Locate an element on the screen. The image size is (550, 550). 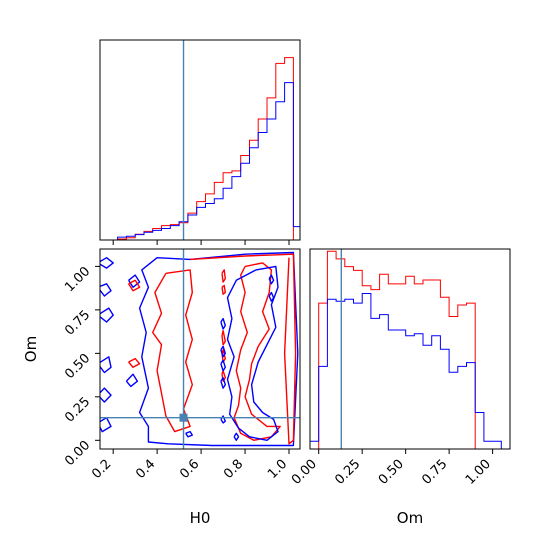
x-axis-label-H0: H0 is located at coordinates (200, 518).